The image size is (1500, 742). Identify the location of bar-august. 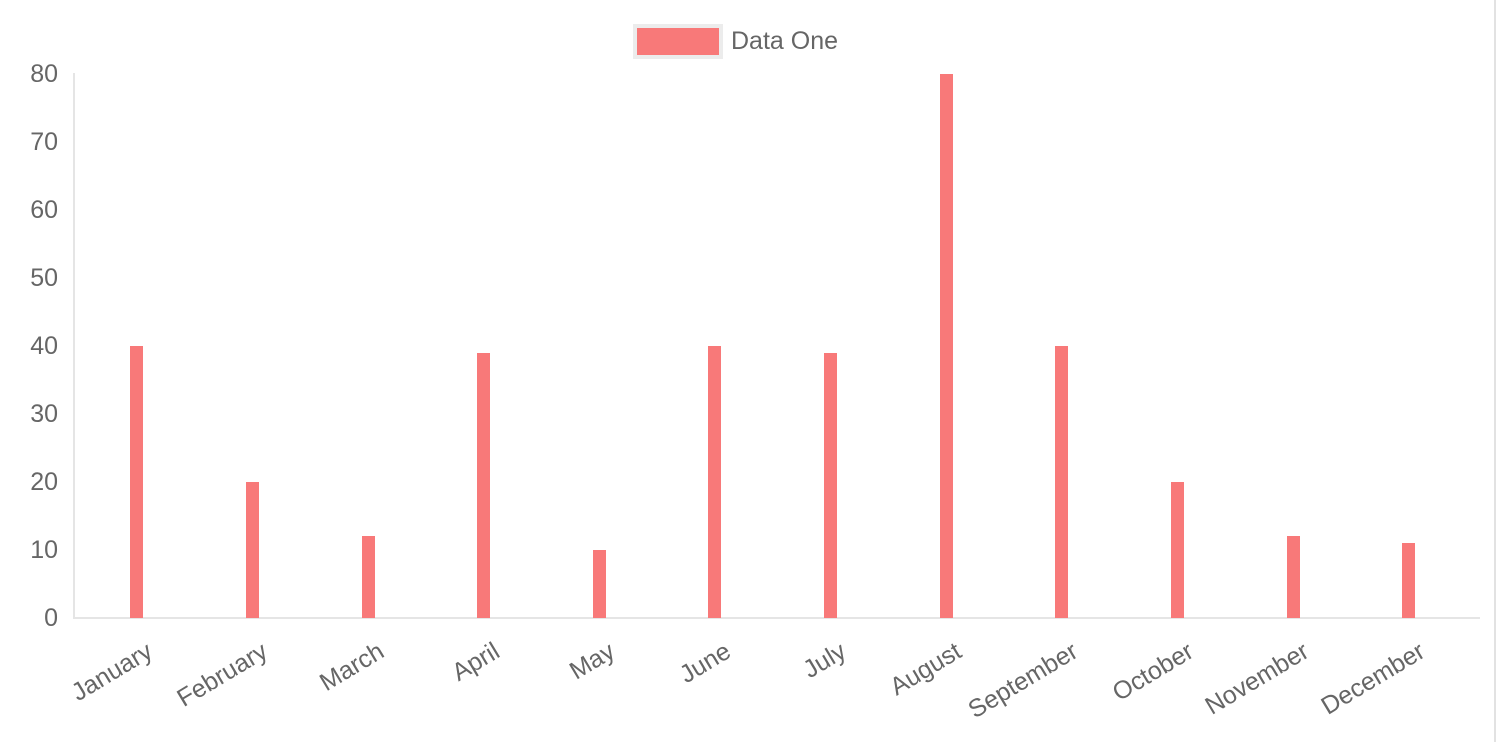
(946, 346).